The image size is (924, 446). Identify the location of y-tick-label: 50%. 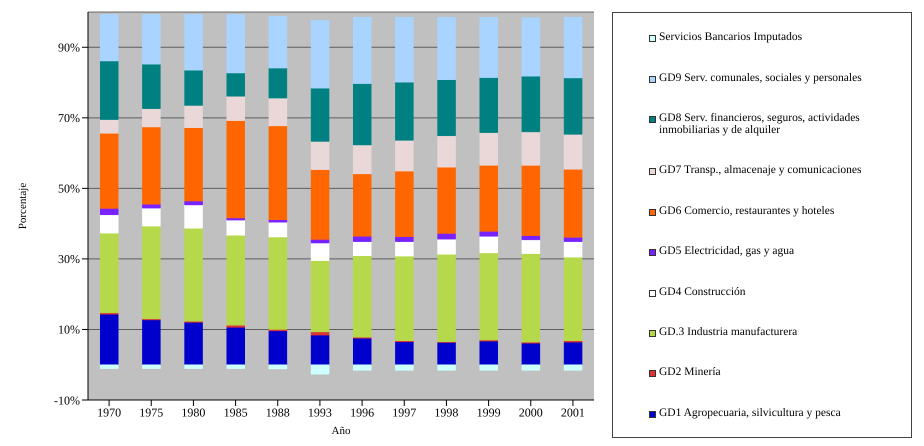
(69, 189).